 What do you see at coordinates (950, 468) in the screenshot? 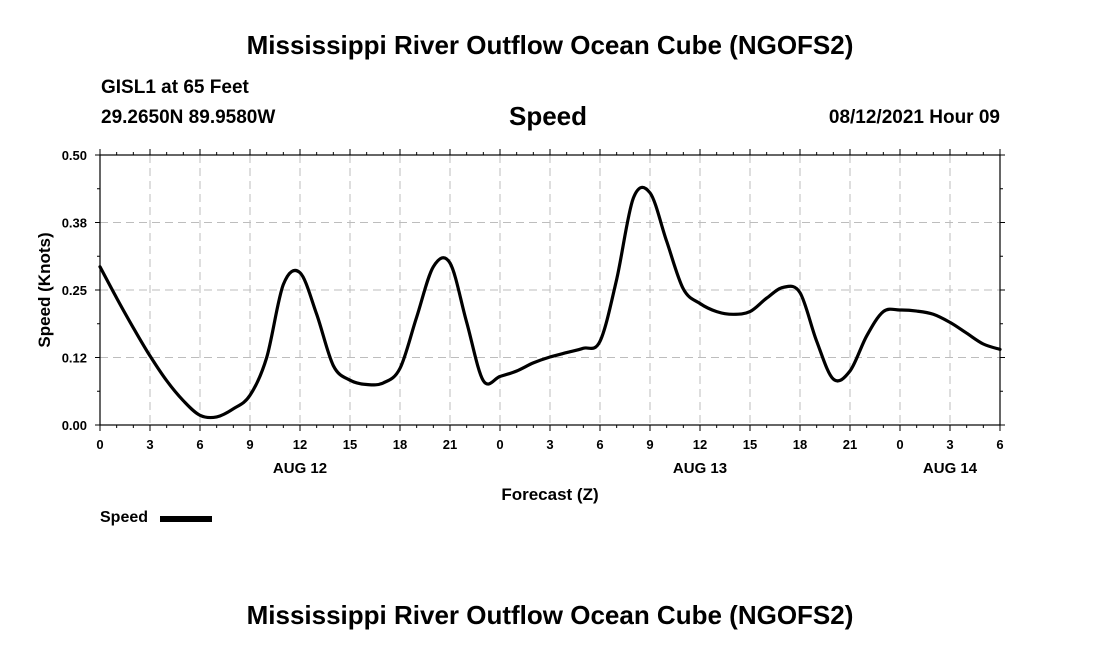
I see `date-label: AUG 14` at bounding box center [950, 468].